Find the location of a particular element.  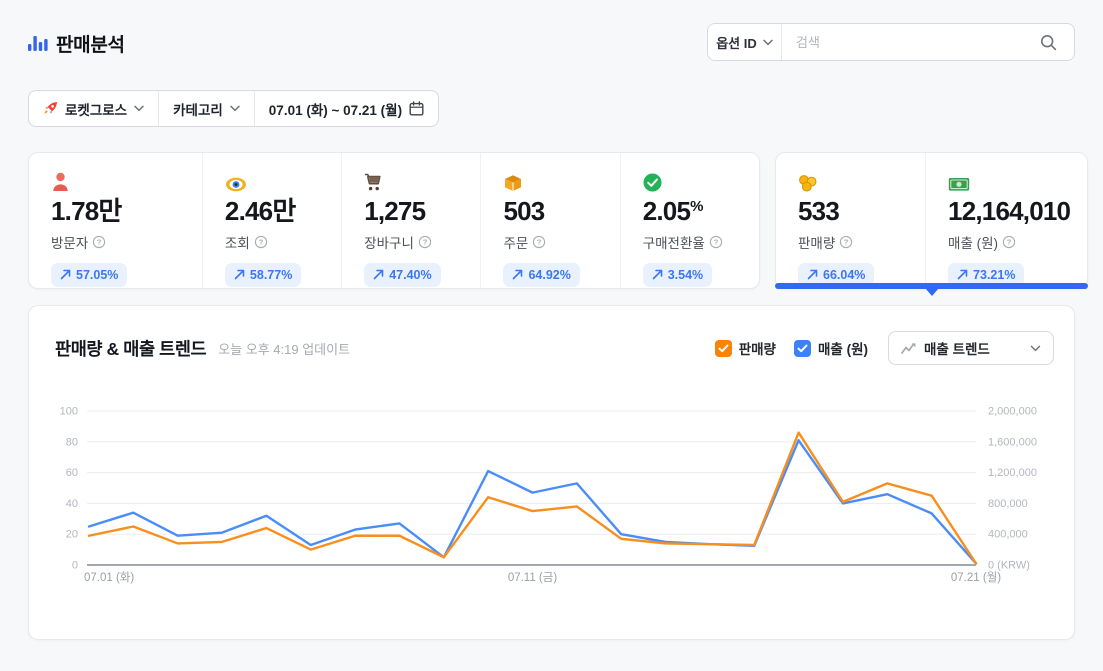

stat-value: 2.46만 is located at coordinates (260, 211).